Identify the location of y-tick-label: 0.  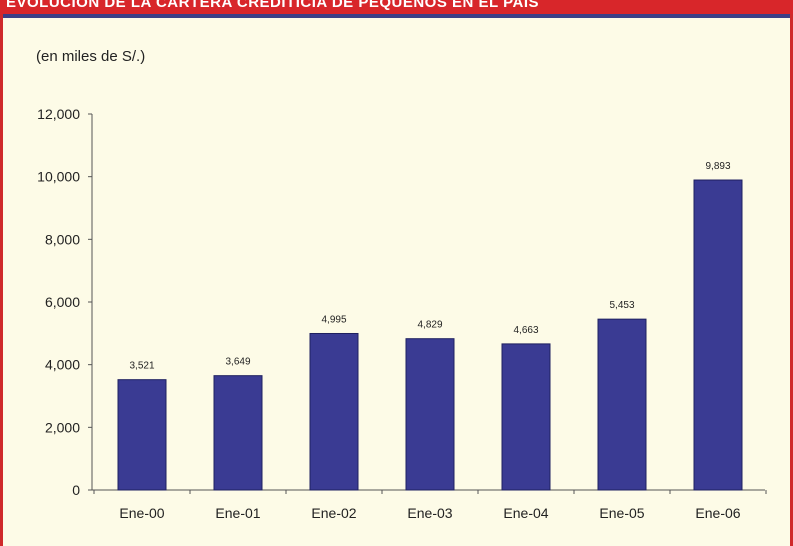
(76, 490).